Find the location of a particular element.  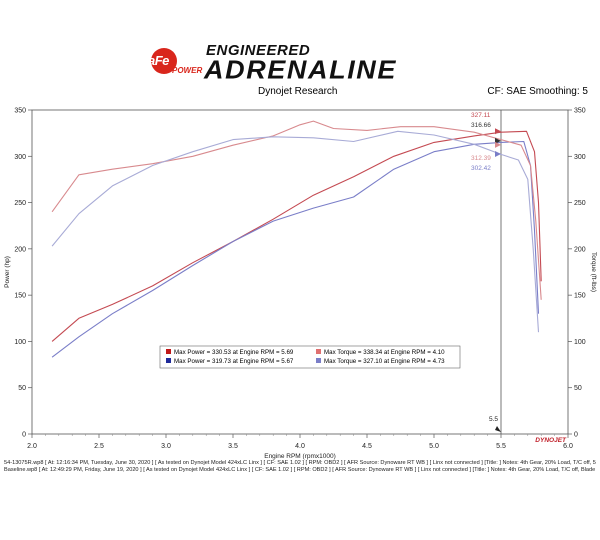

cursor-value-label: 312.39 is located at coordinates (481, 158).